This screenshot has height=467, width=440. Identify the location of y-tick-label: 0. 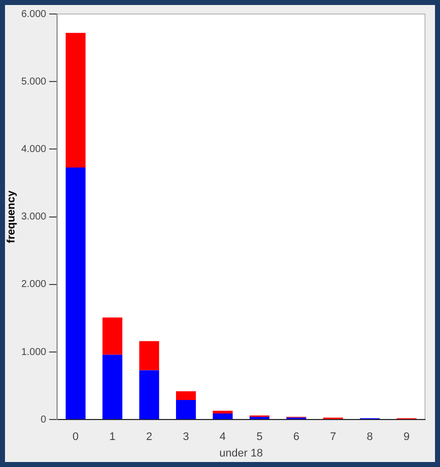
(43, 420).